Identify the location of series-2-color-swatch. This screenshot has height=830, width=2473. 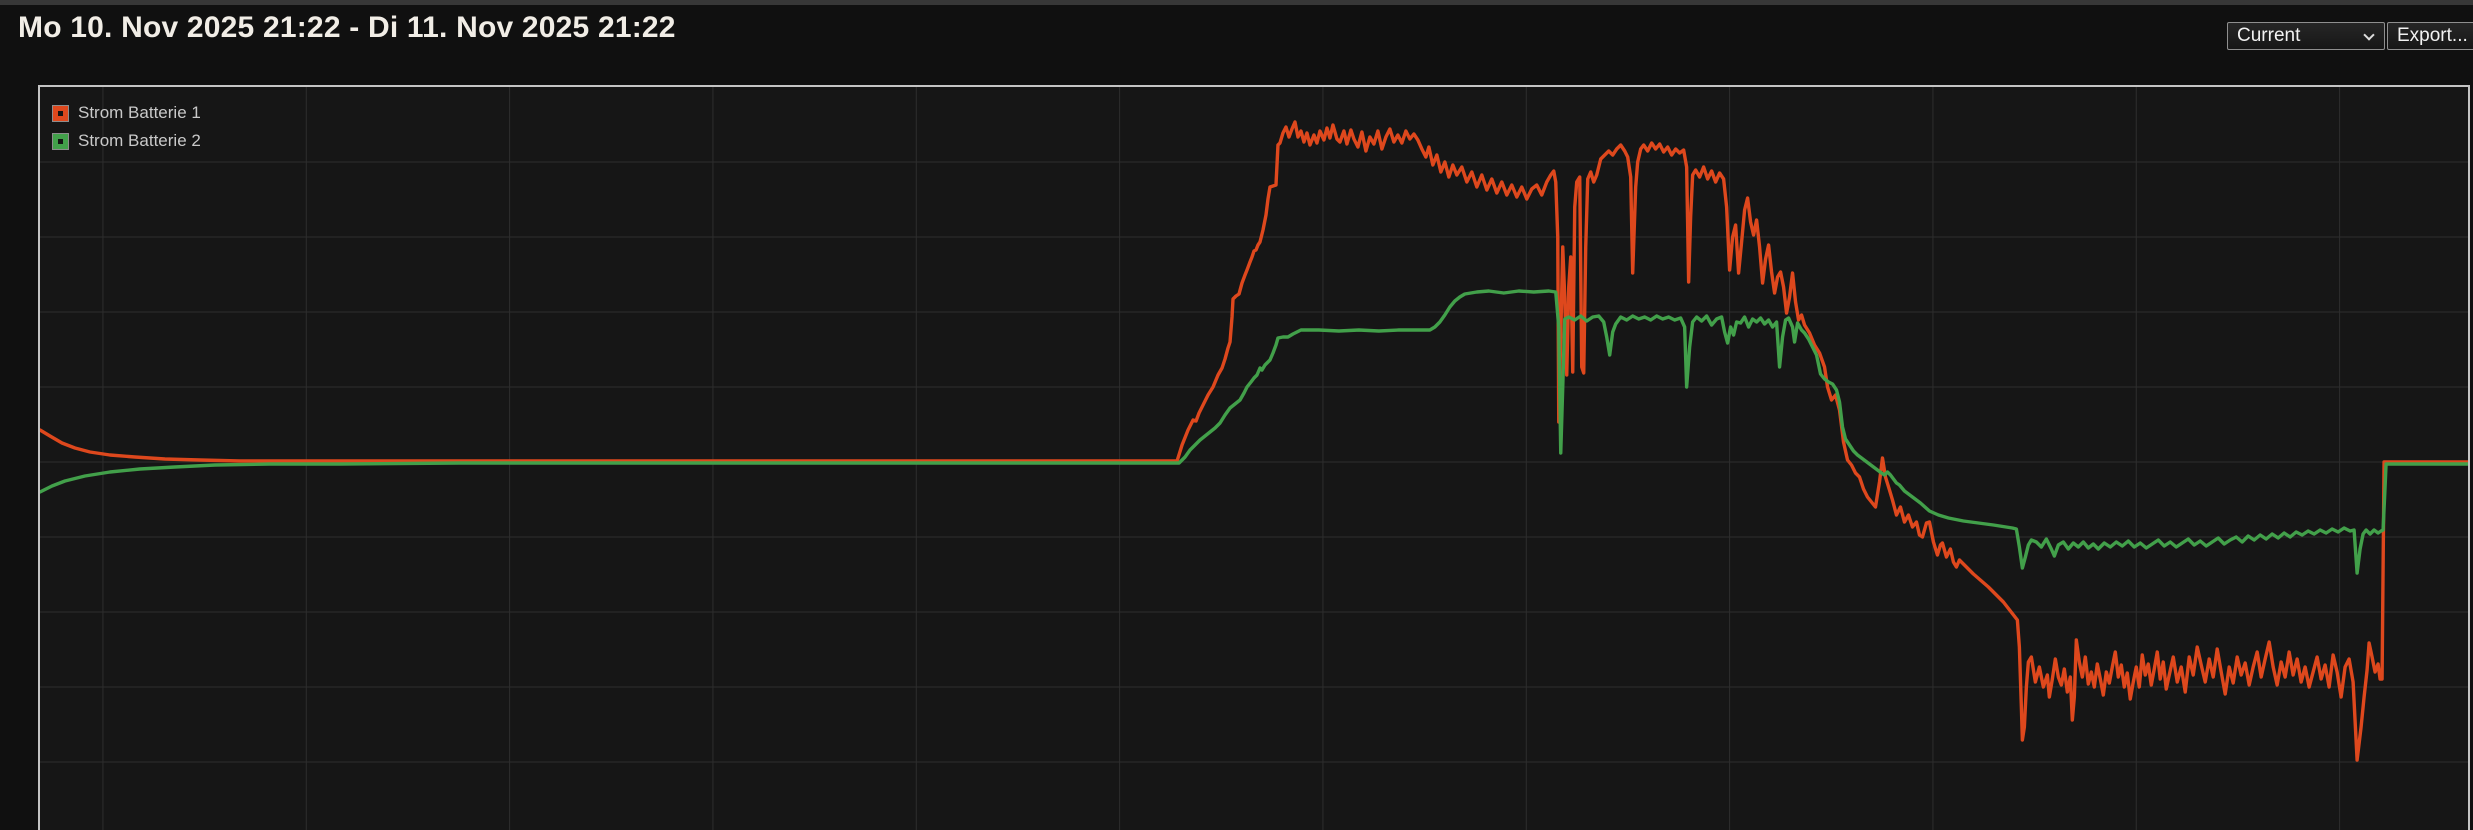
(60, 141).